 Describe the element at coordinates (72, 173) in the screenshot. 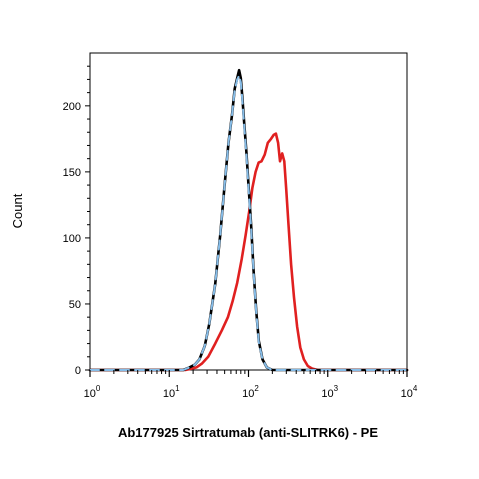

I see `y-tick-label: 150` at that location.